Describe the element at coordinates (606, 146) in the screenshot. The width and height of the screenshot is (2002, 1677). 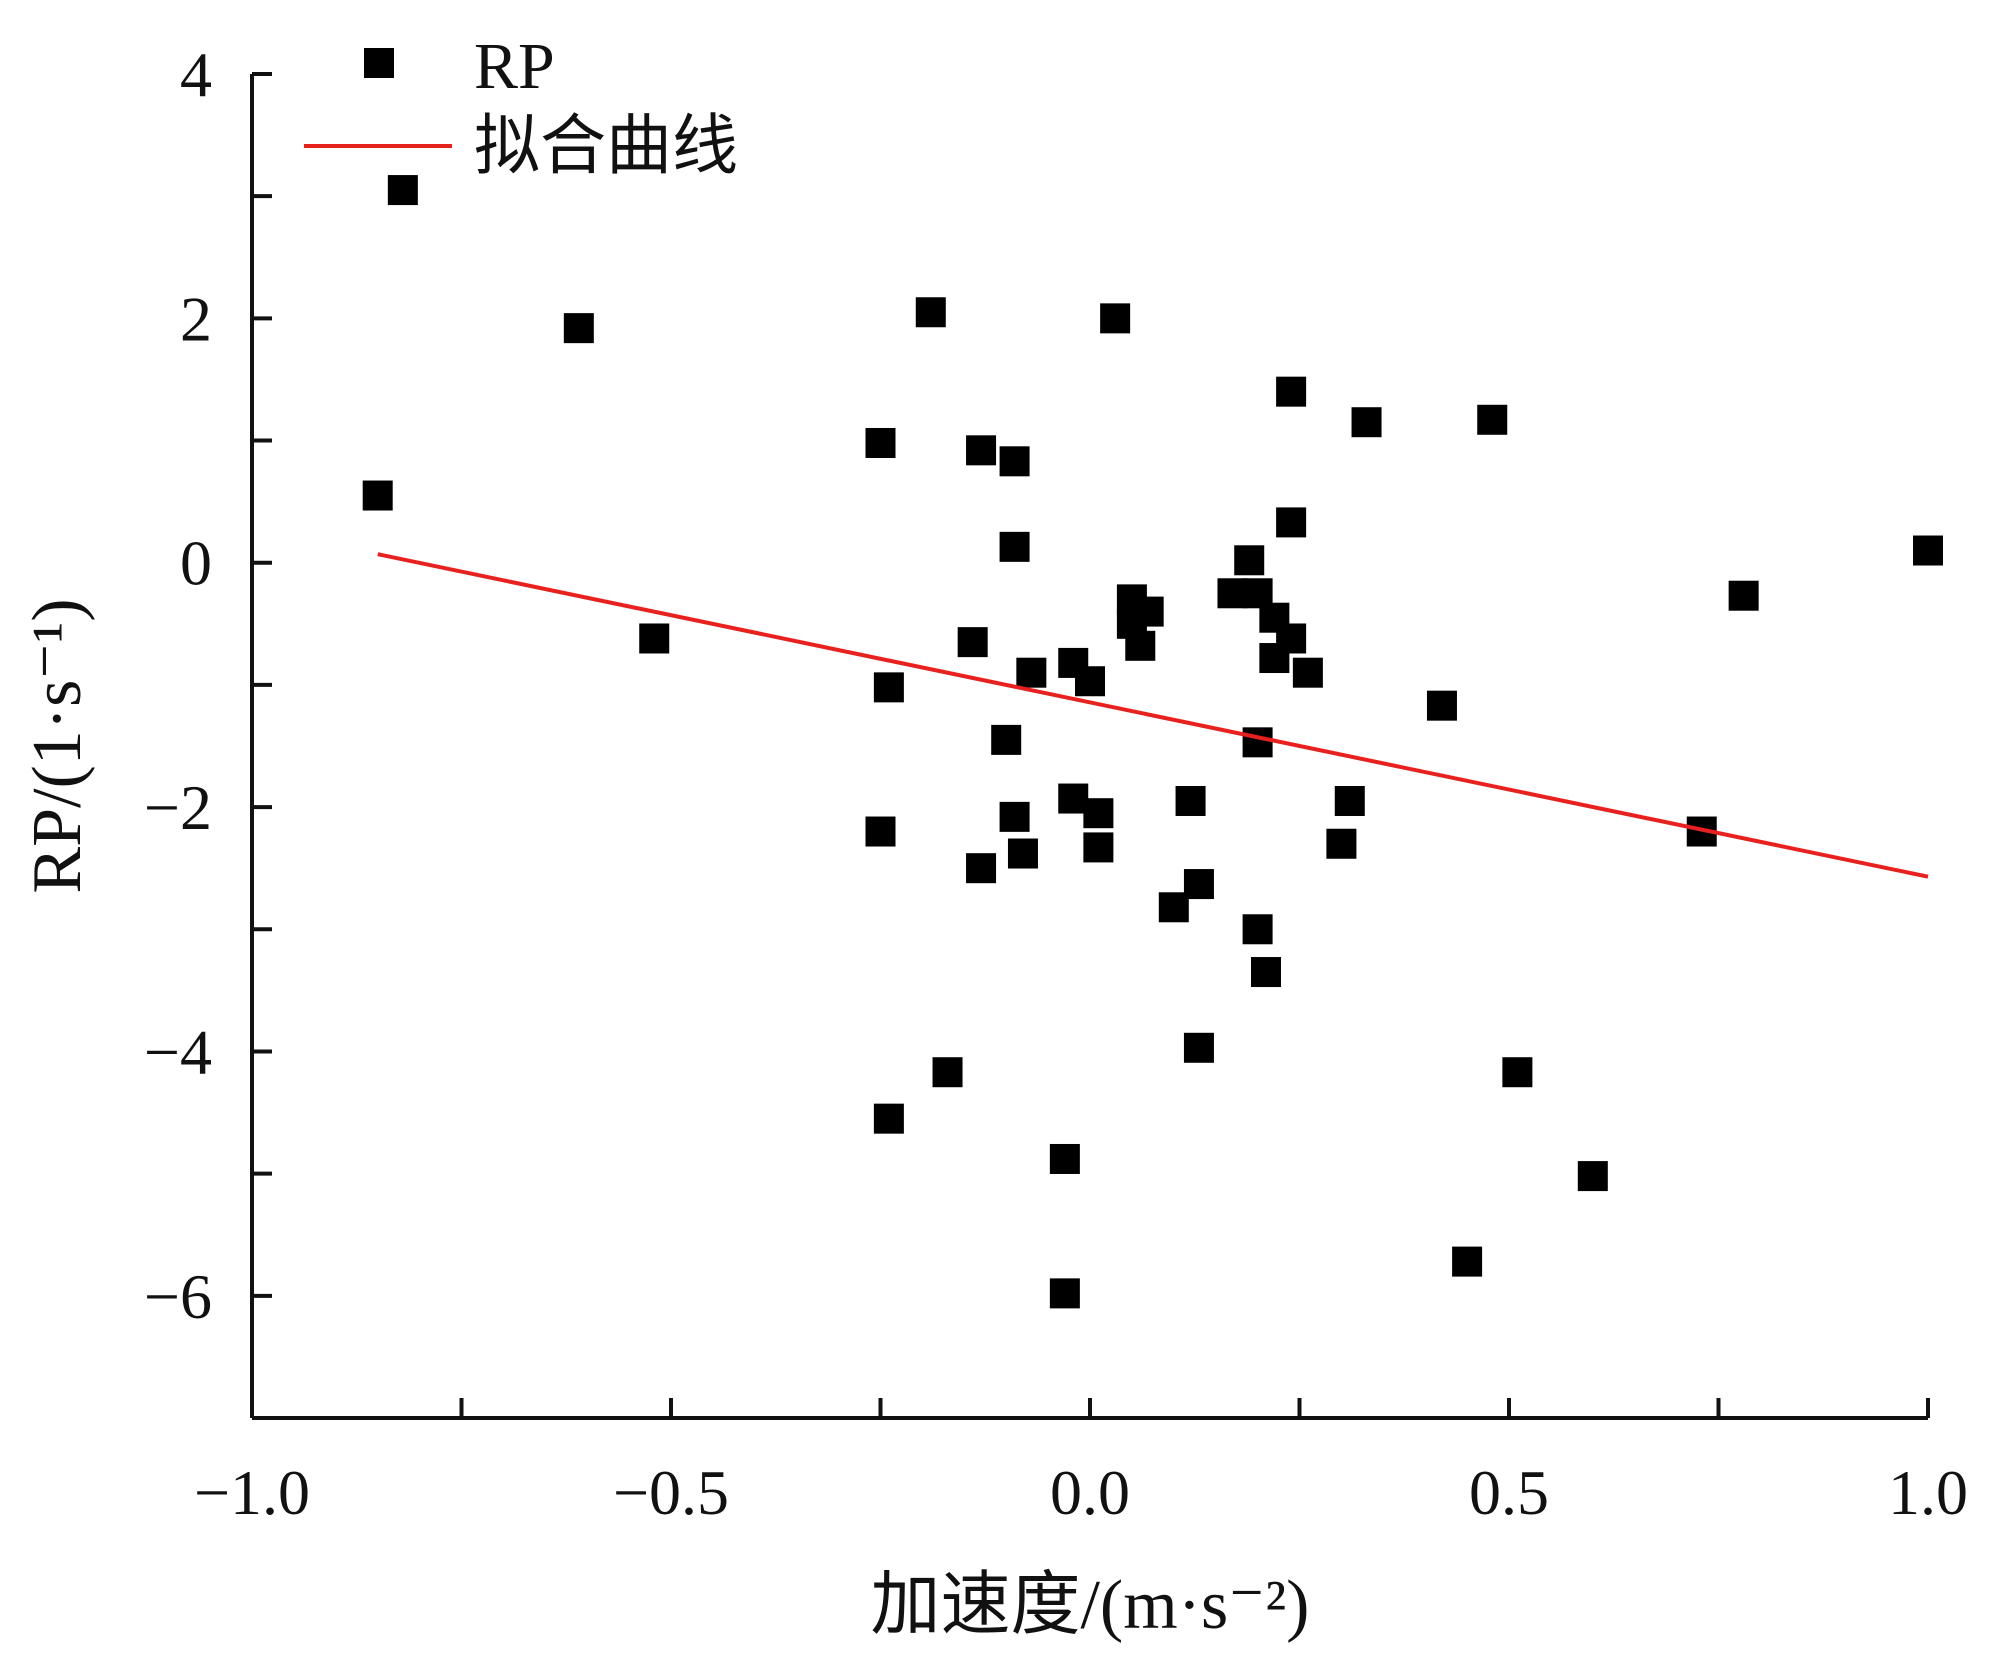
I see `legend-label-fit: 拟合曲线` at that location.